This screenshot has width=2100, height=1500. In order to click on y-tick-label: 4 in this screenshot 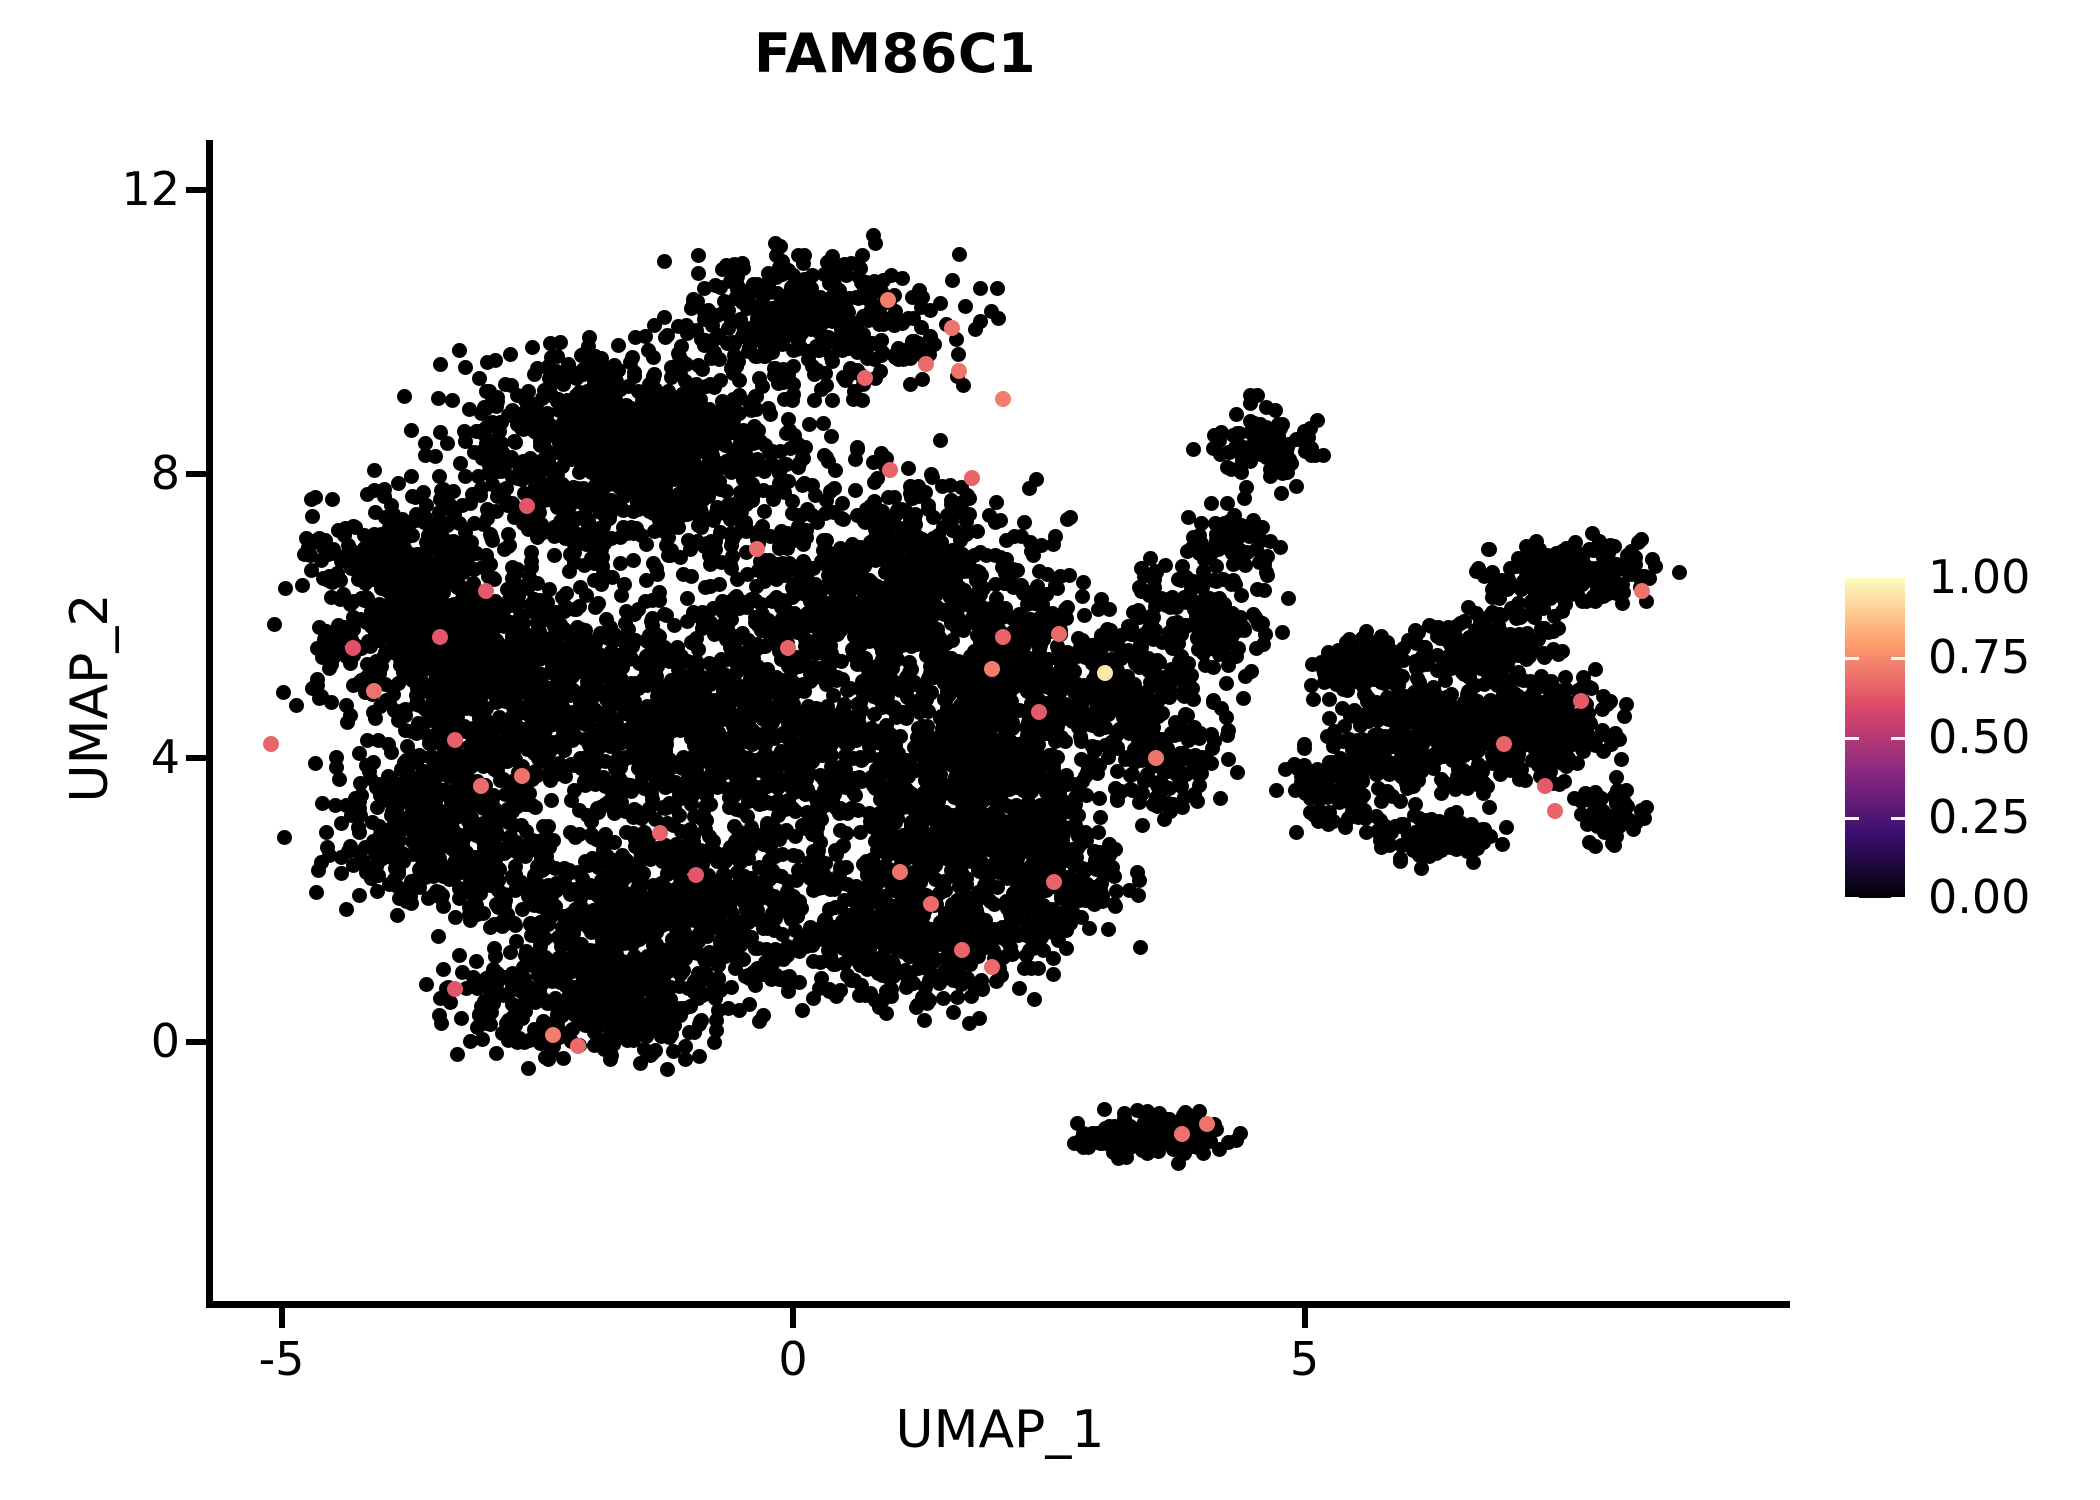, I will do `click(165, 757)`.